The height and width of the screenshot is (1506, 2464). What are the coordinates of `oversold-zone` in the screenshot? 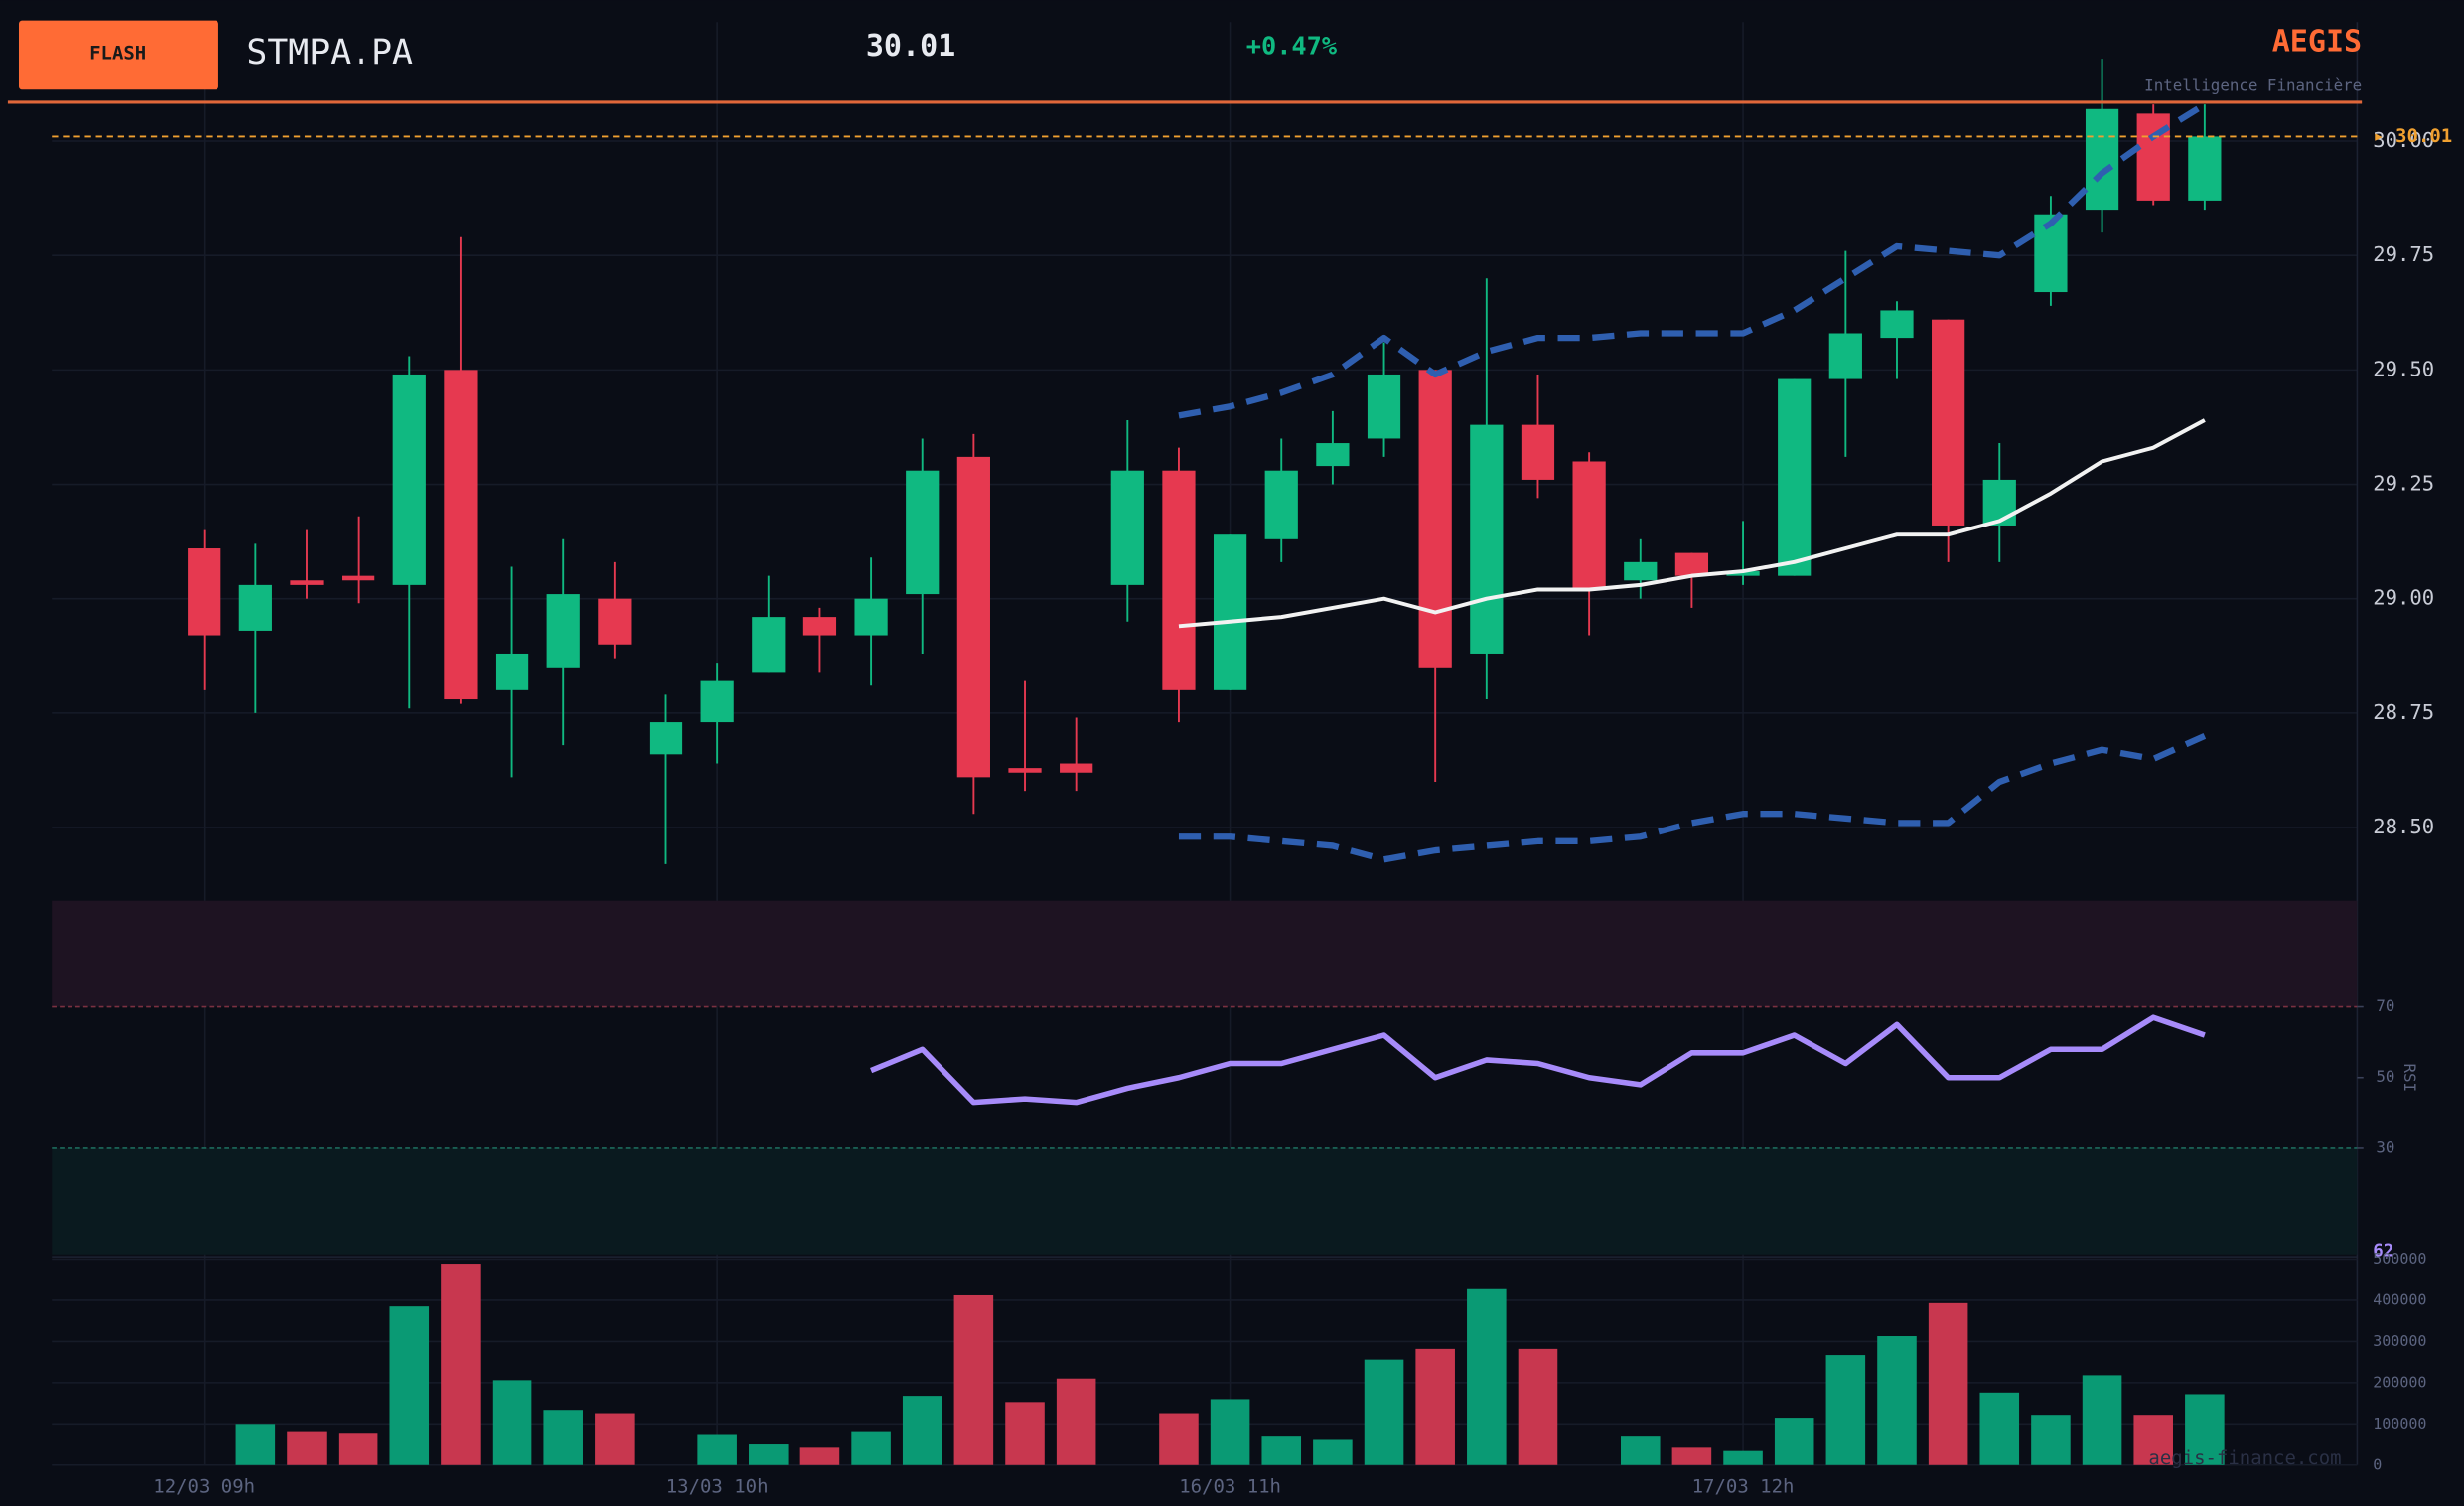 It's located at (1205, 1201).